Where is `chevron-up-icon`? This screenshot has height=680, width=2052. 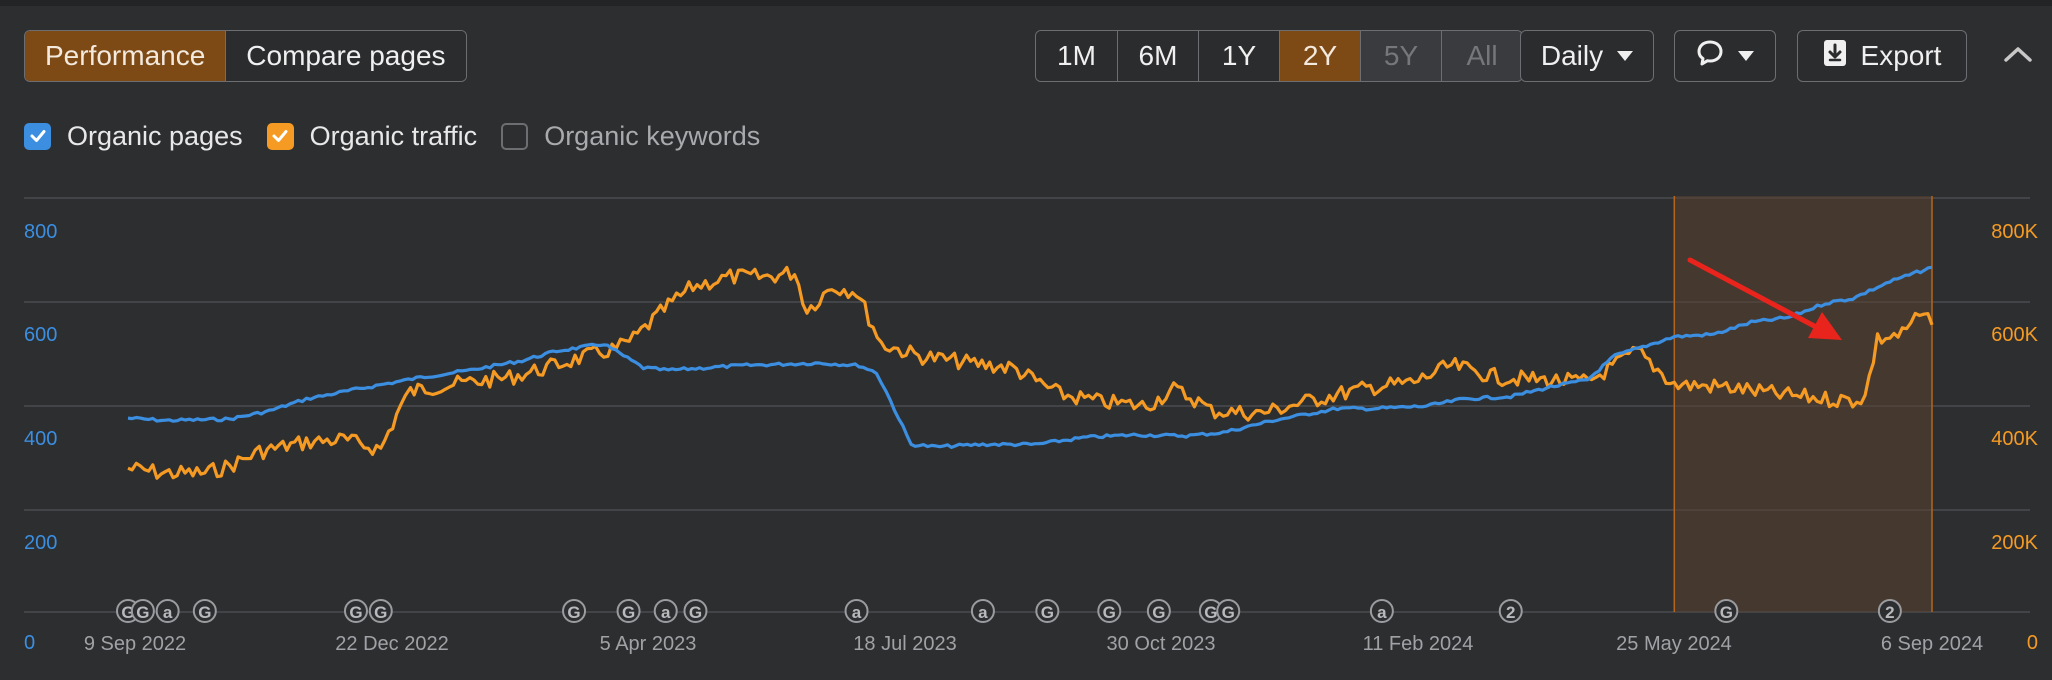
chevron-up-icon is located at coordinates (2018, 56).